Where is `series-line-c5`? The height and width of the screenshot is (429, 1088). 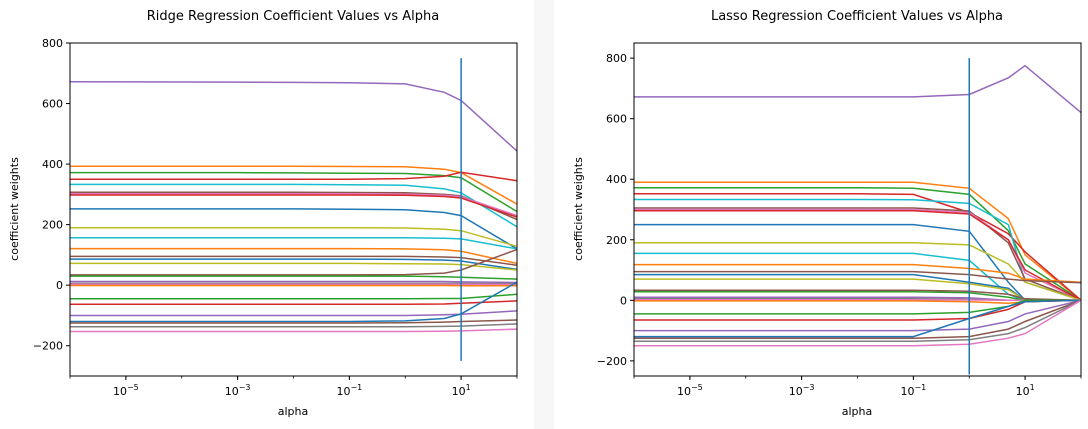 series-line-c5 is located at coordinates (293, 205).